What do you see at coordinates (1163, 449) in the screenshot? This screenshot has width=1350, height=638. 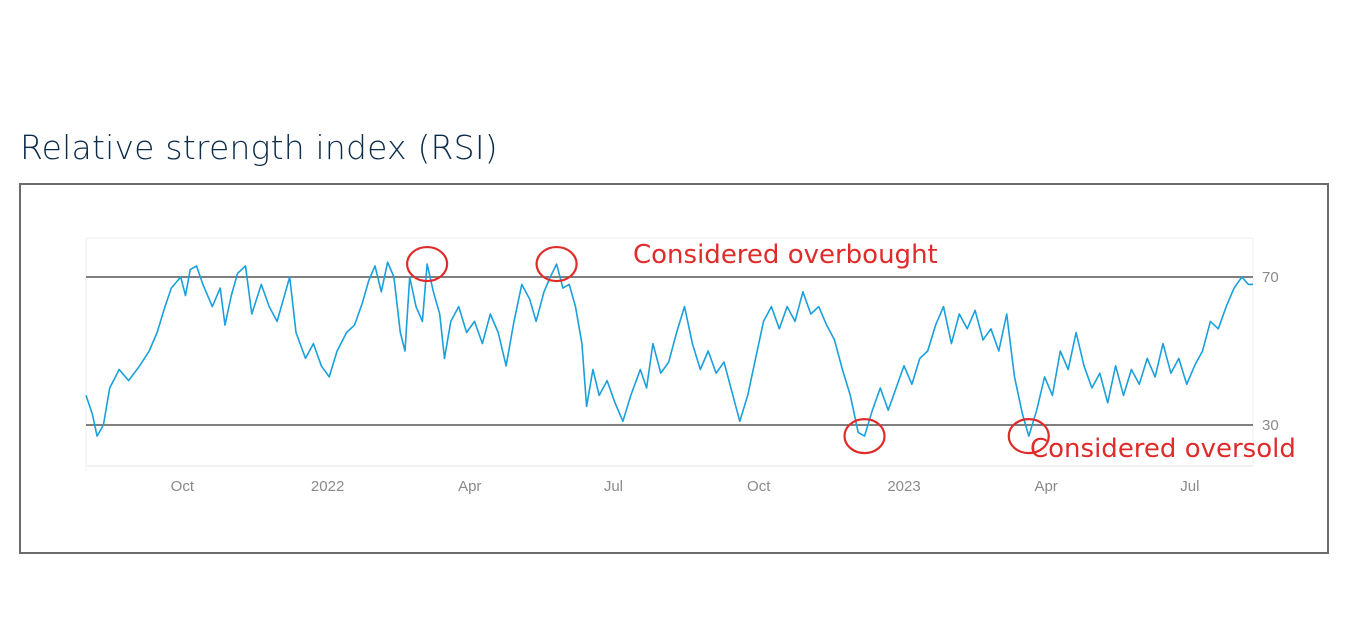 I see `oversold-annotation: Considered oversold` at bounding box center [1163, 449].